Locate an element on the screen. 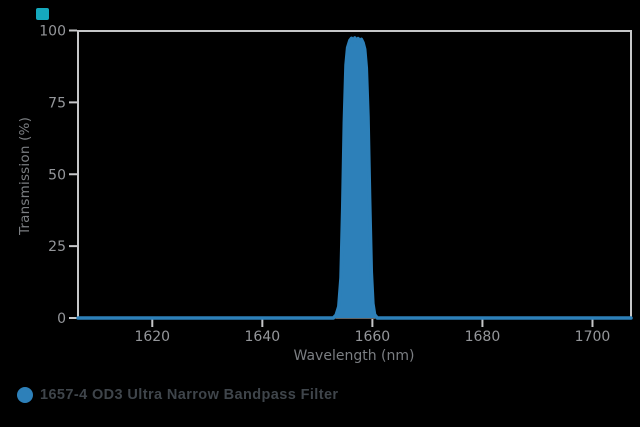 Image resolution: width=640 pixels, height=427 pixels. legend-marker-icon is located at coordinates (25, 395).